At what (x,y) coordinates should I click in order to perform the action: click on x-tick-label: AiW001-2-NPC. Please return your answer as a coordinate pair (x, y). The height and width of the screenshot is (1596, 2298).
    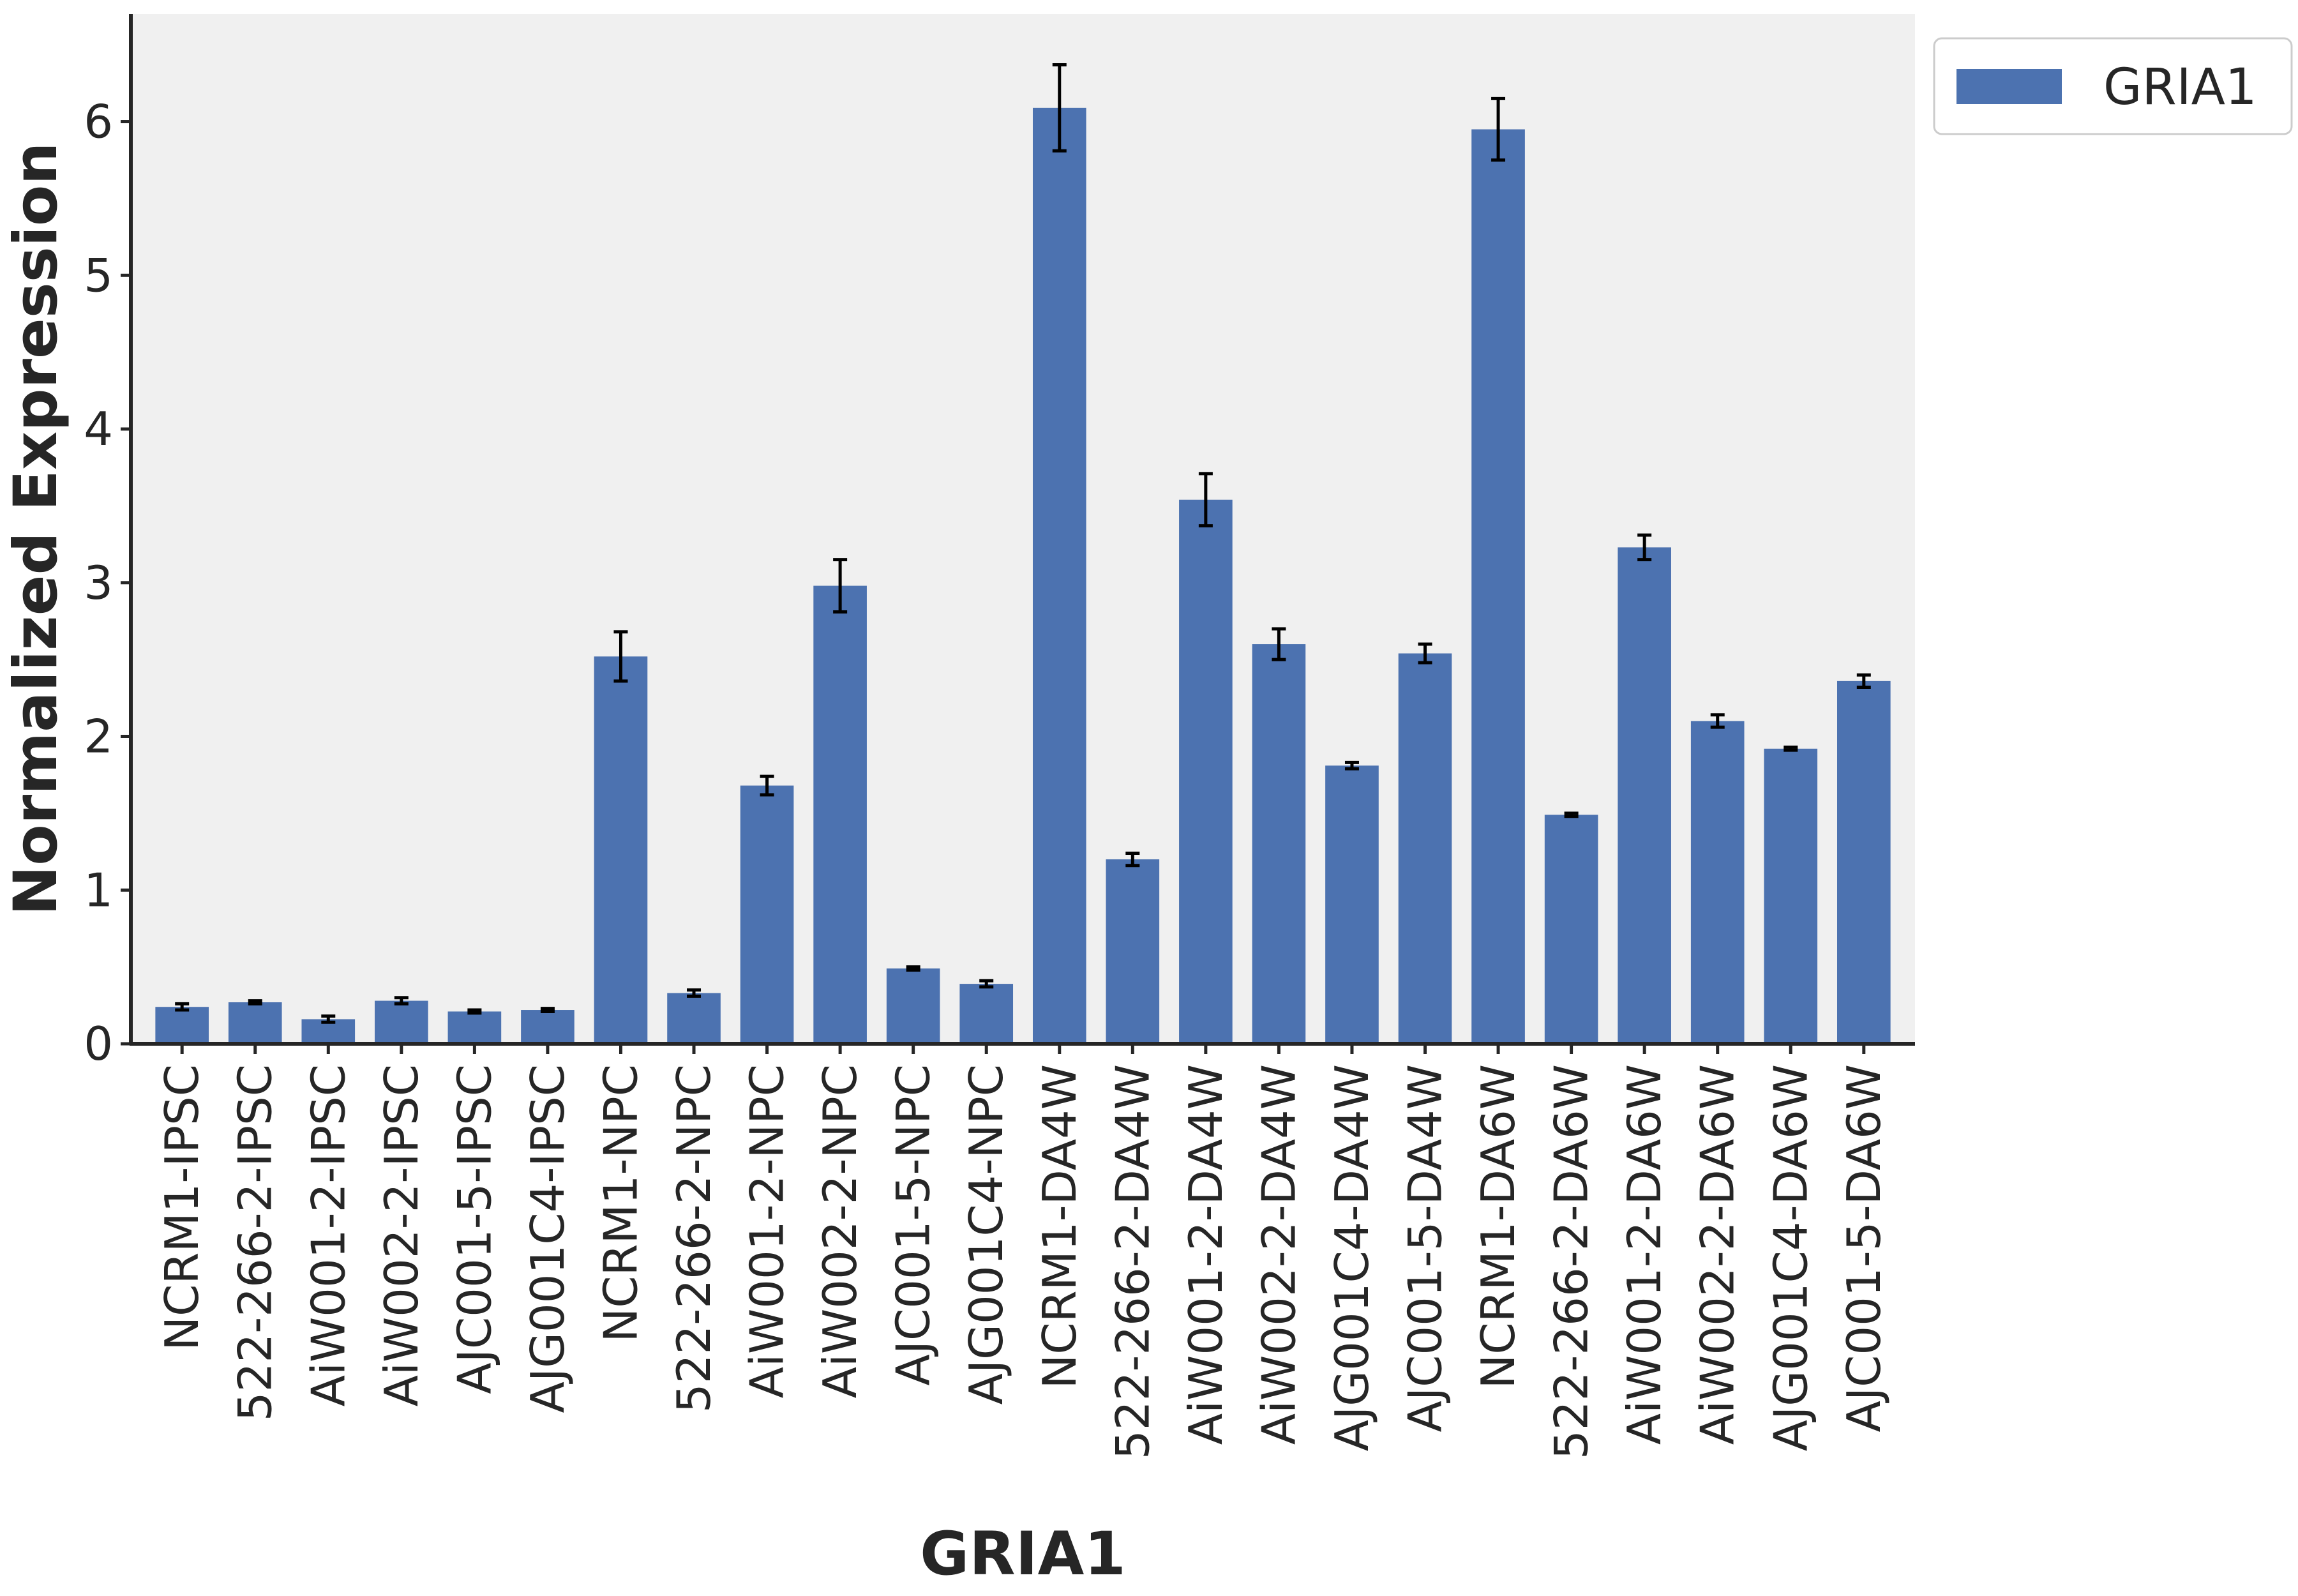
    Looking at the image, I should click on (767, 1231).